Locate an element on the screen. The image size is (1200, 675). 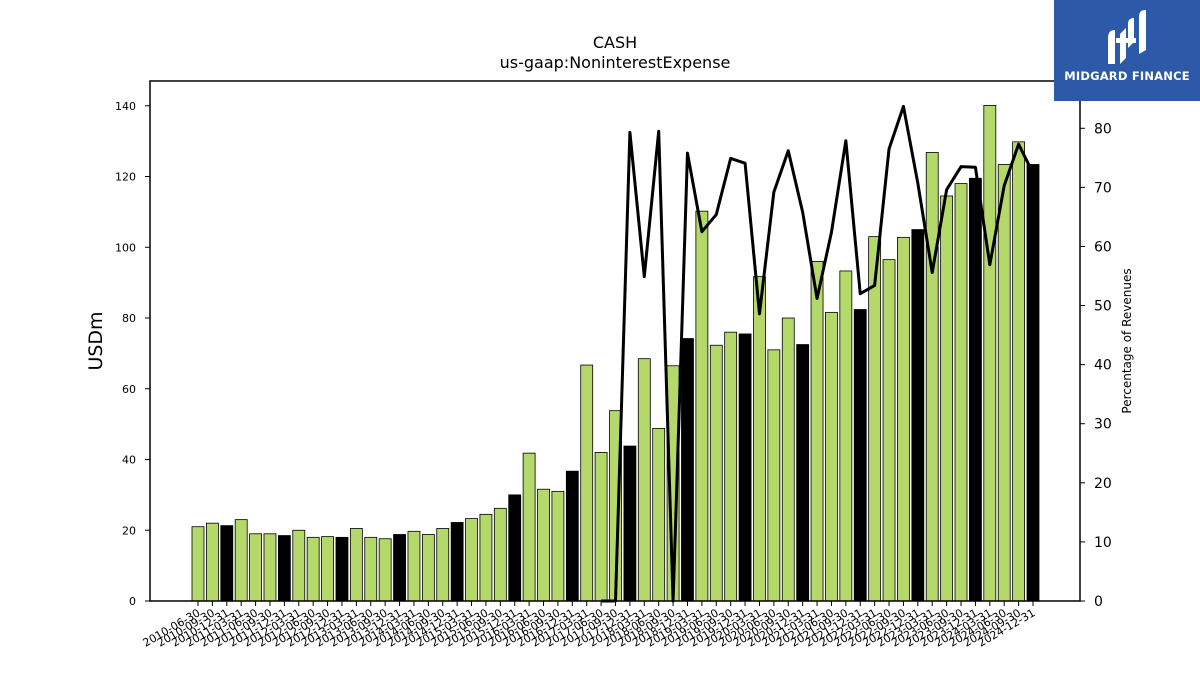
y-tick-label: 20 is located at coordinates (129, 530).